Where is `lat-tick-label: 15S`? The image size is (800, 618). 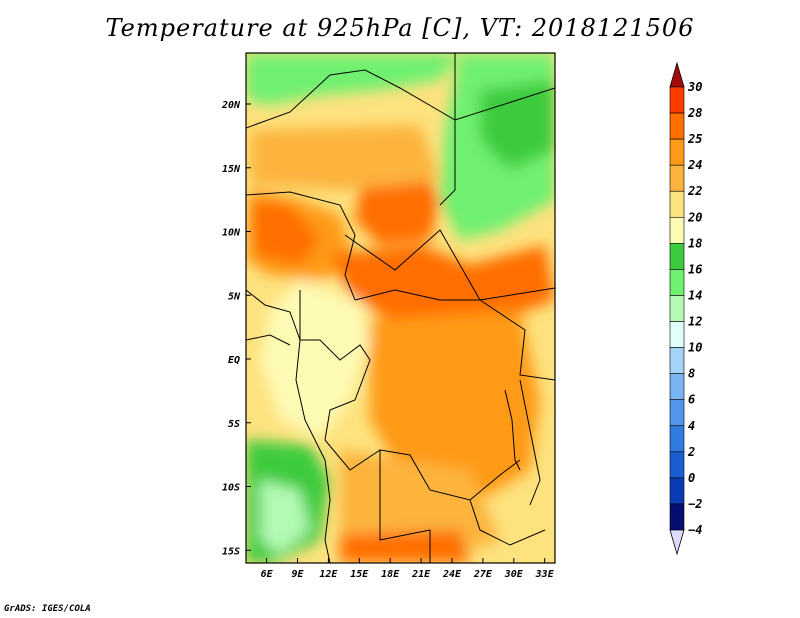 lat-tick-label: 15S is located at coordinates (231, 551).